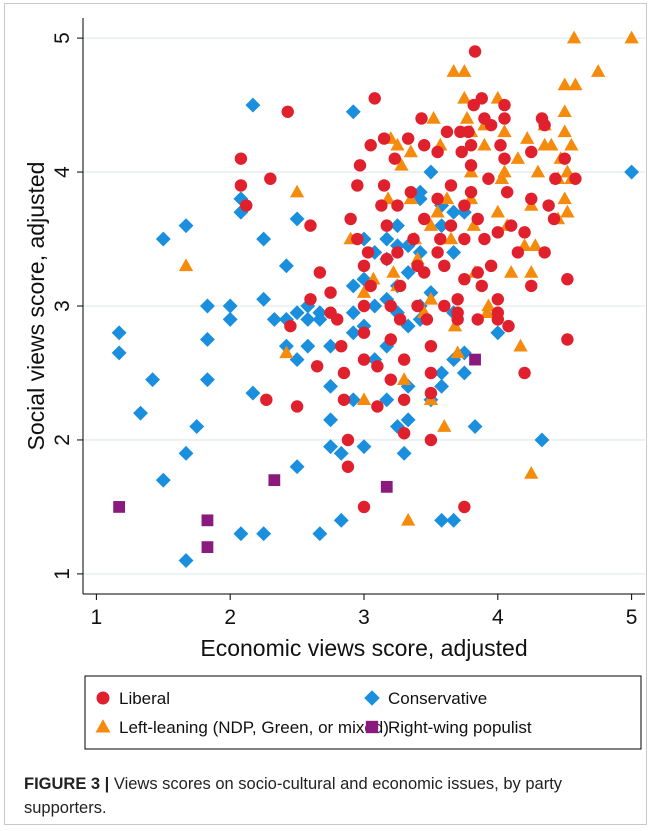  What do you see at coordinates (97, 617) in the screenshot?
I see `x-tick-label: 1` at bounding box center [97, 617].